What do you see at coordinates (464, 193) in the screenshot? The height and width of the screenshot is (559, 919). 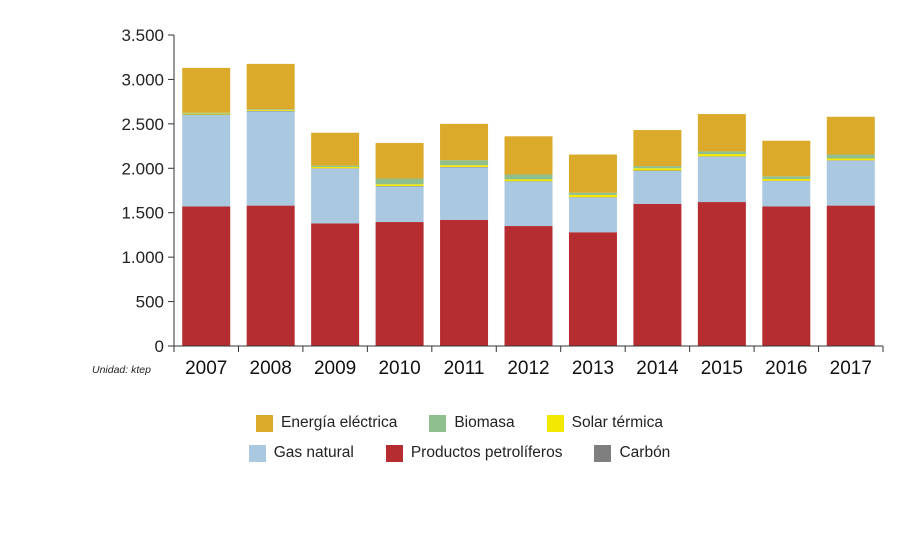 I see `bar-2011-gas-natural` at bounding box center [464, 193].